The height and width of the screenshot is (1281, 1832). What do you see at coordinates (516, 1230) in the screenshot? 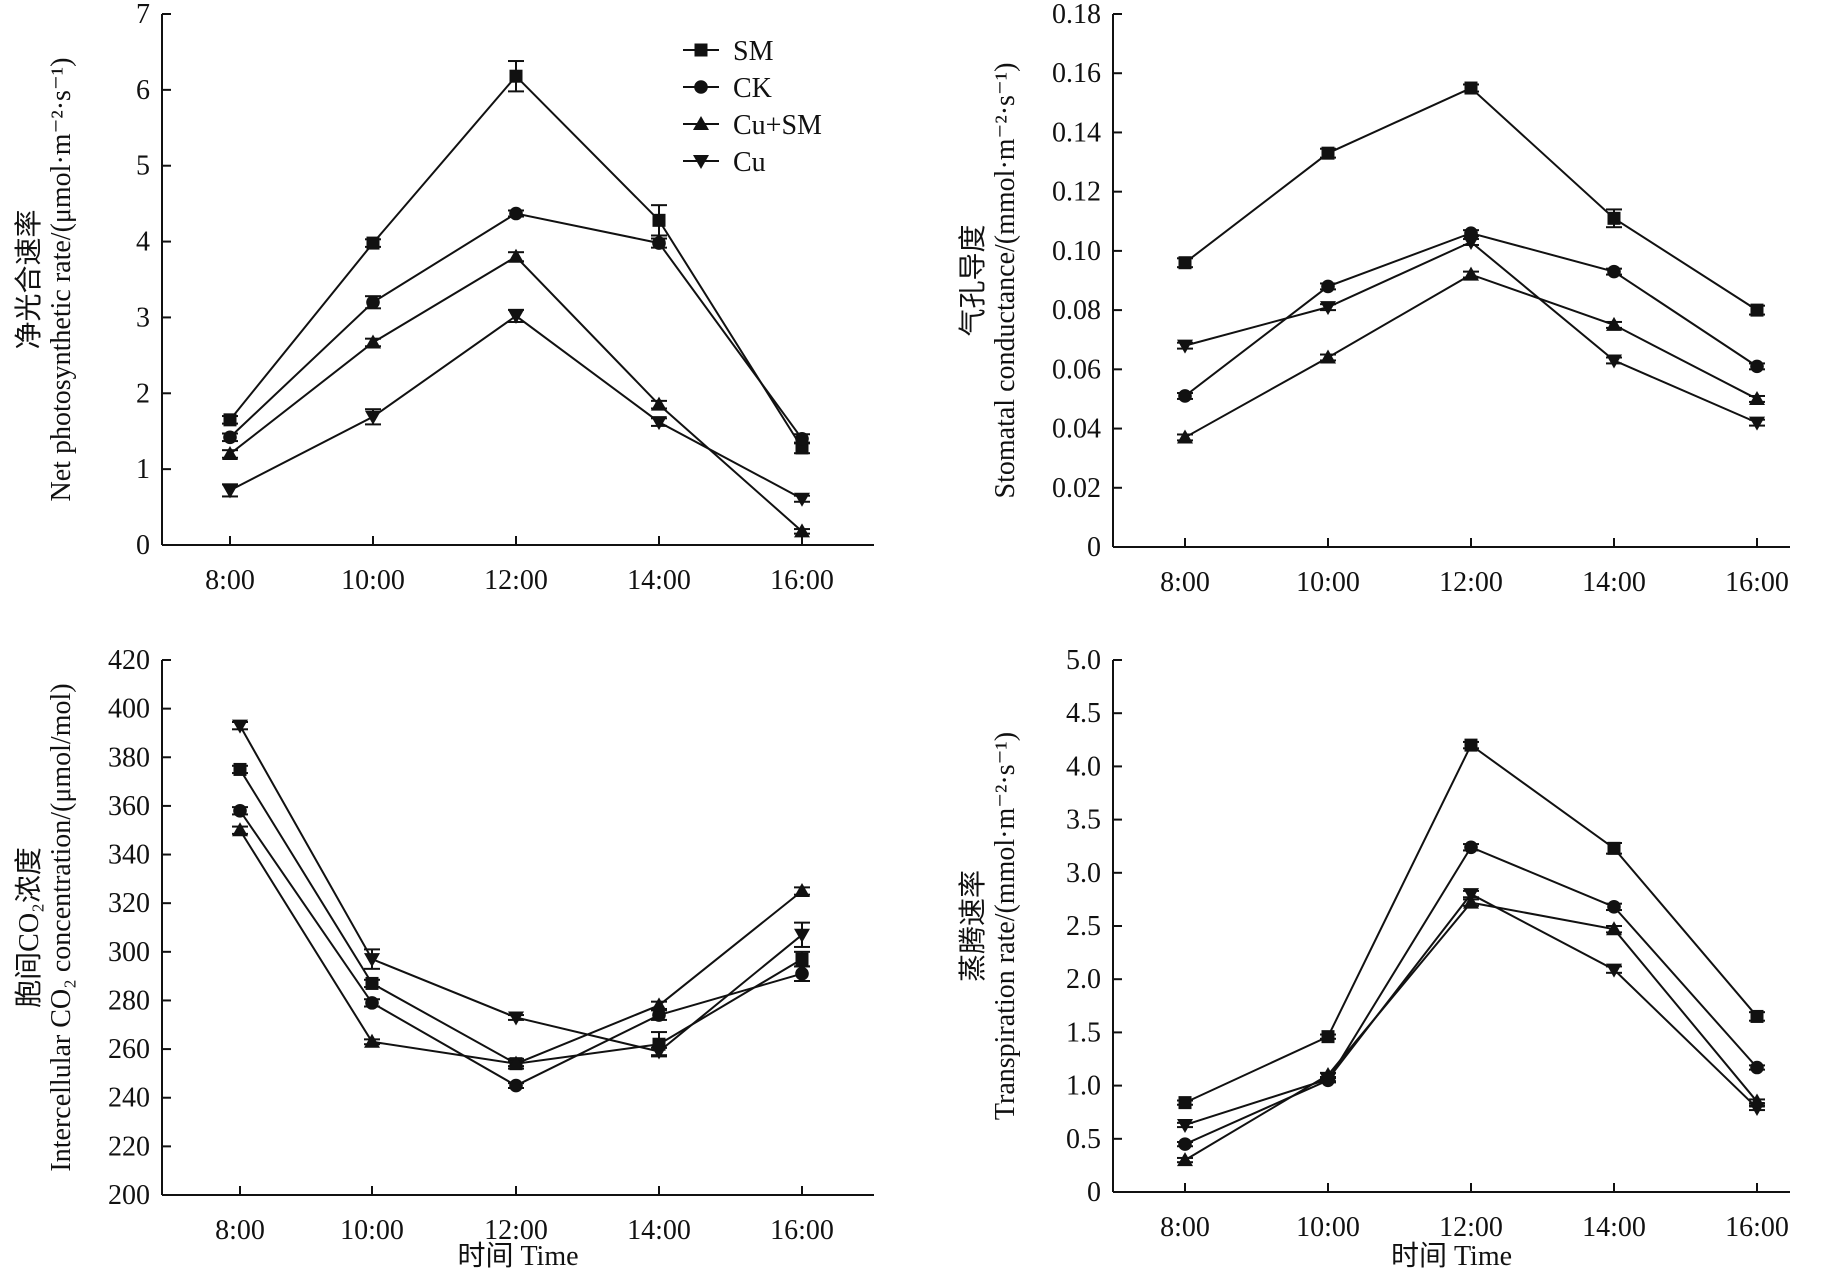
I see `x-tick-label: 12:00` at bounding box center [516, 1230].